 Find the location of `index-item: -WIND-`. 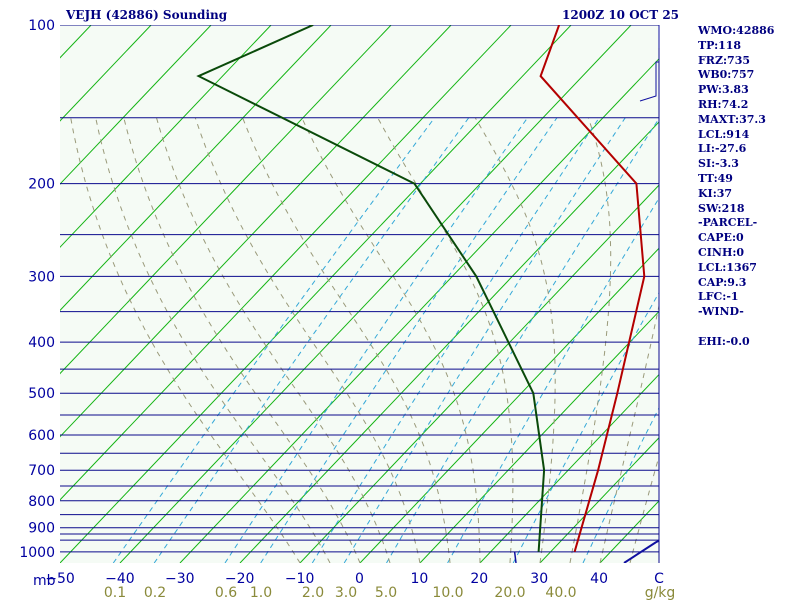

index-item: -WIND- is located at coordinates (721, 312).